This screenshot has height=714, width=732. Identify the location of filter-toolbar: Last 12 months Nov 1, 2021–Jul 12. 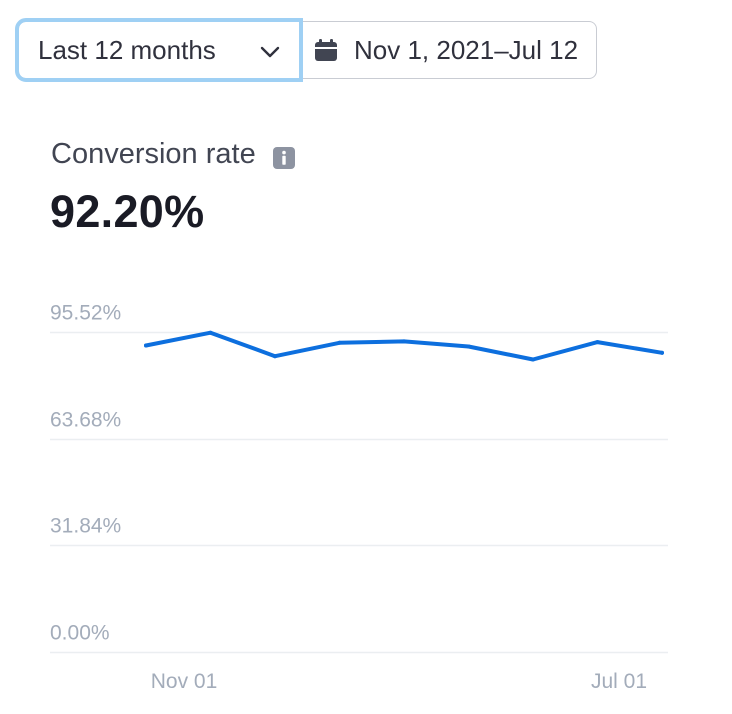
(306, 50).